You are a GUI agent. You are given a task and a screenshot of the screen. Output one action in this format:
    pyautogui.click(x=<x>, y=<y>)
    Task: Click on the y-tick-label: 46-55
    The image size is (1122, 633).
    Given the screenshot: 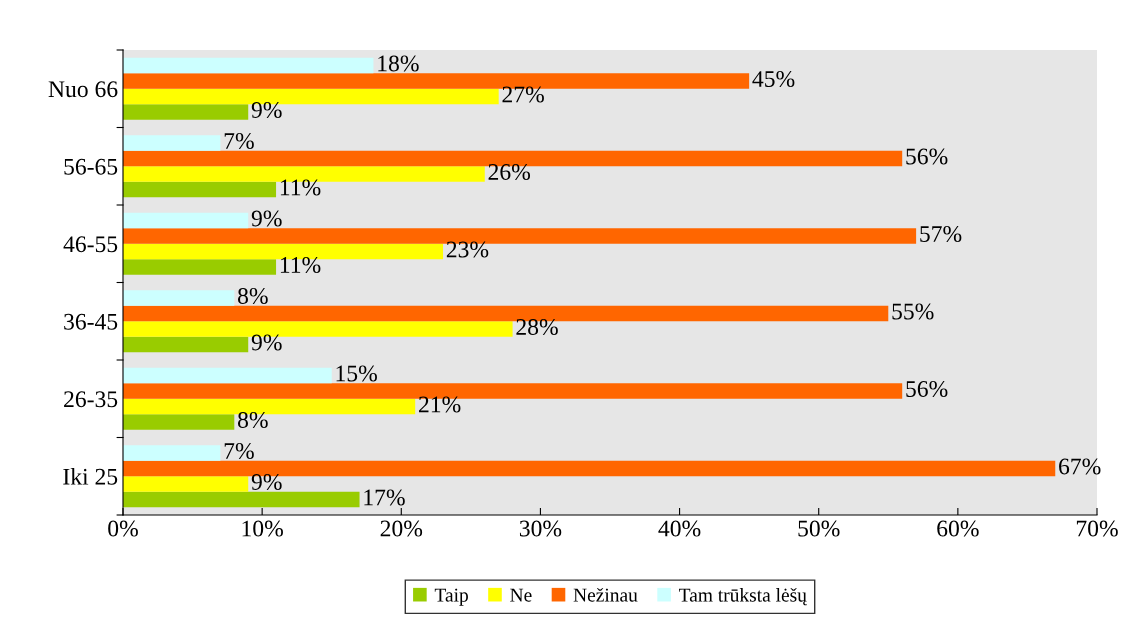 What is the action you would take?
    pyautogui.click(x=90, y=244)
    